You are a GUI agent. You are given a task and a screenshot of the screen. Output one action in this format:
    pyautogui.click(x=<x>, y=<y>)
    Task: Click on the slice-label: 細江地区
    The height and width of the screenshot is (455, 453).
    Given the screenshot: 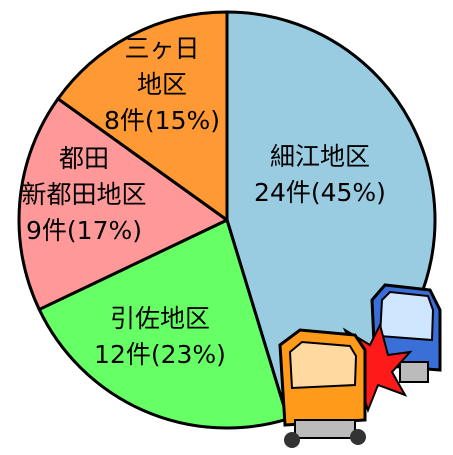 What is the action you would take?
    pyautogui.click(x=320, y=156)
    